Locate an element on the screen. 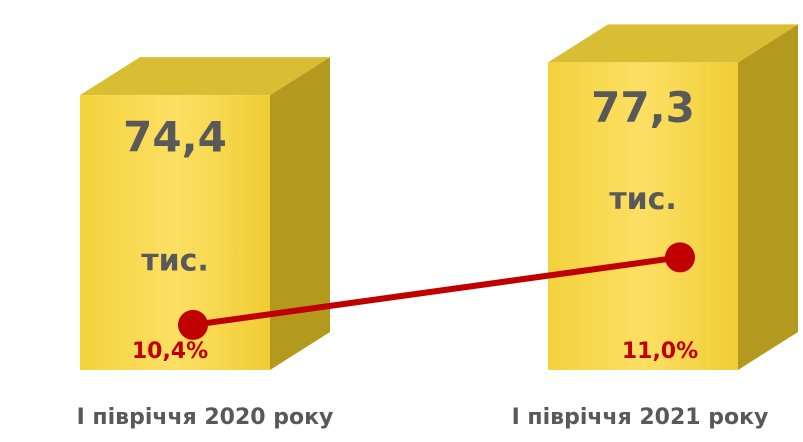 The width and height of the screenshot is (803, 442). line is located at coordinates (436, 291).